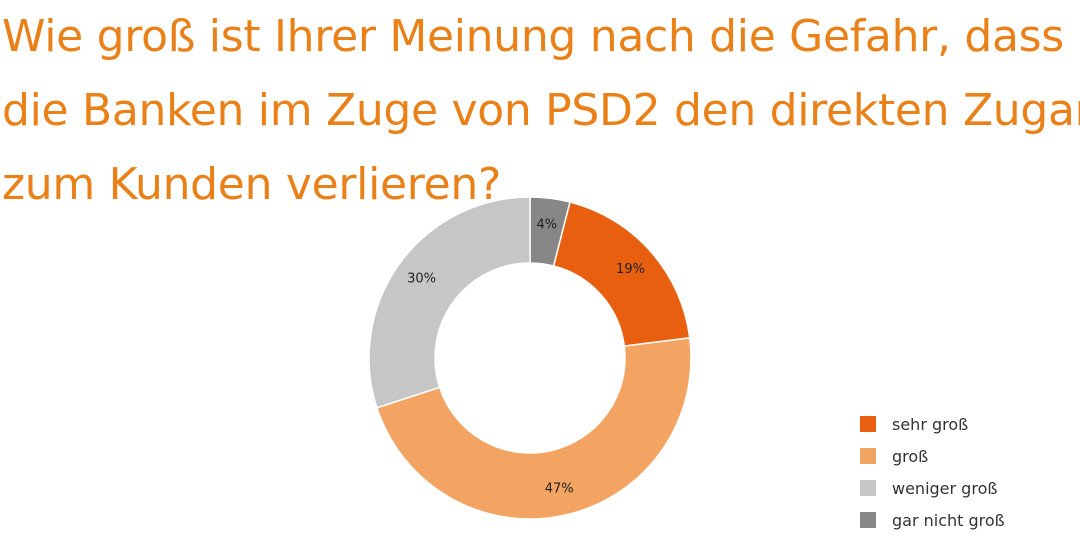  Describe the element at coordinates (868, 424) in the screenshot. I see `legend-swatch-sehr-gross` at that location.